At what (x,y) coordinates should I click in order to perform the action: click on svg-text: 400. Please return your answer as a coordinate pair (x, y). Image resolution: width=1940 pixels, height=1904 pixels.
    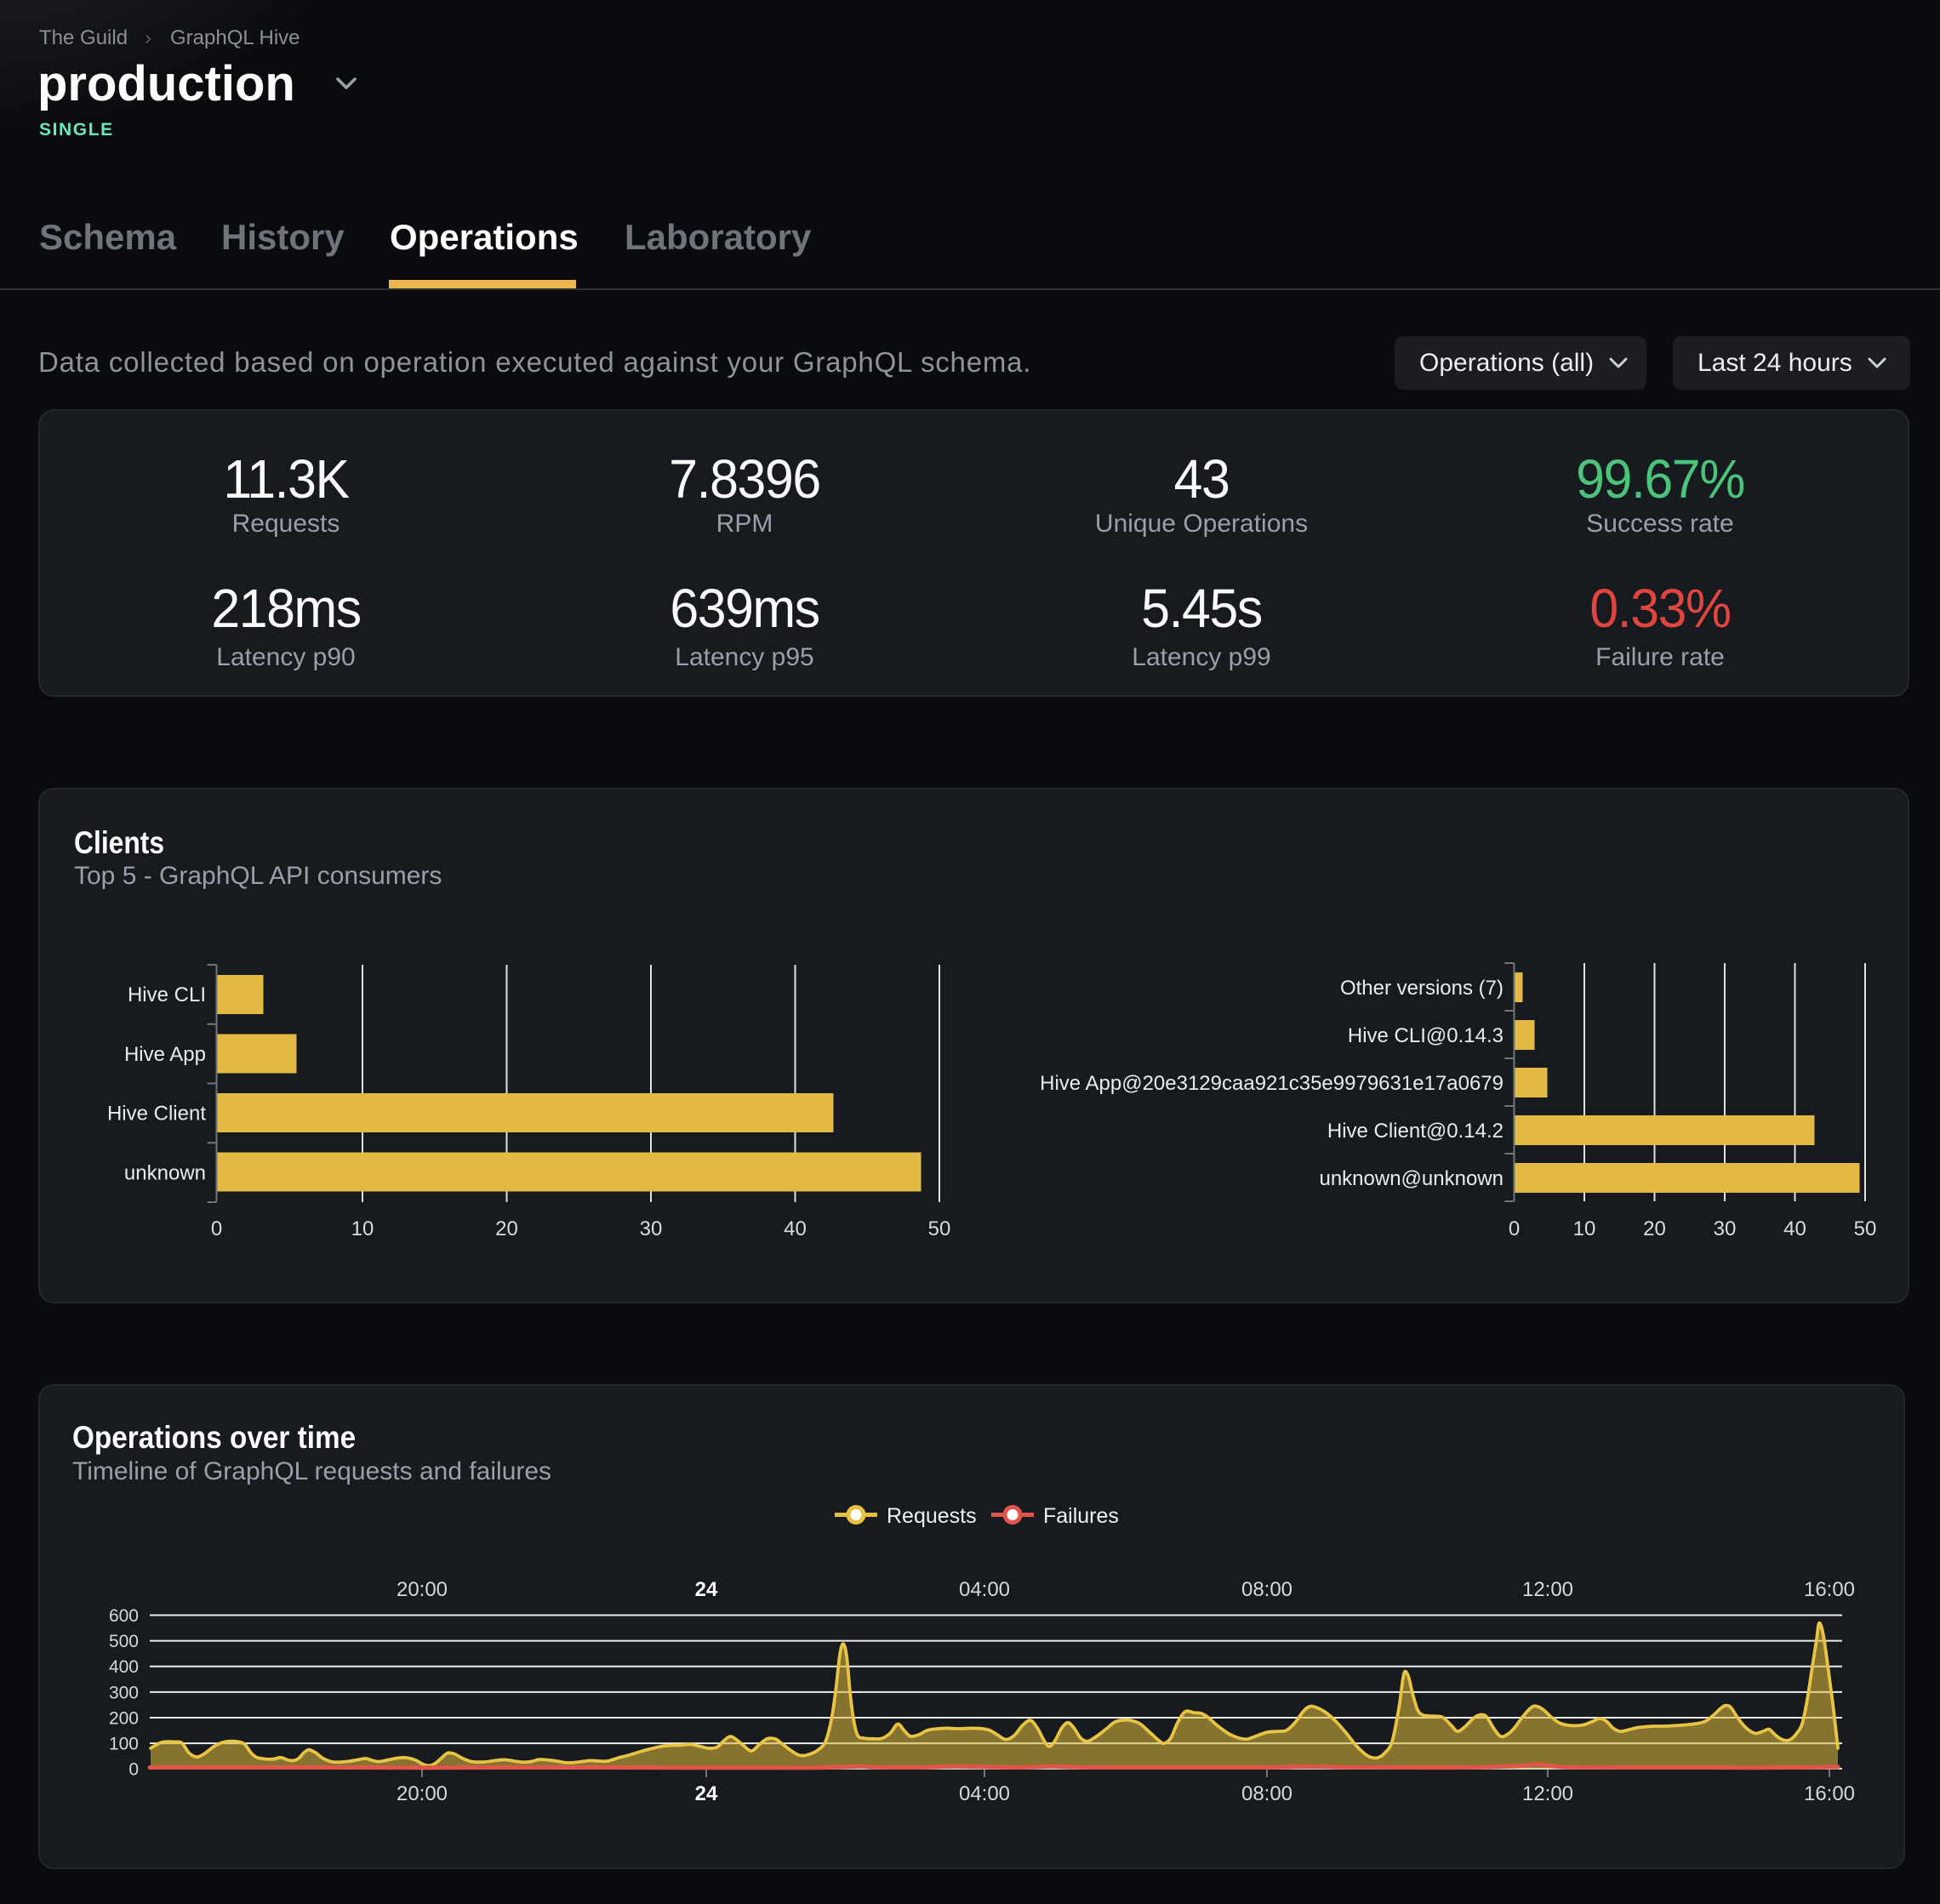
    Looking at the image, I should click on (124, 1667).